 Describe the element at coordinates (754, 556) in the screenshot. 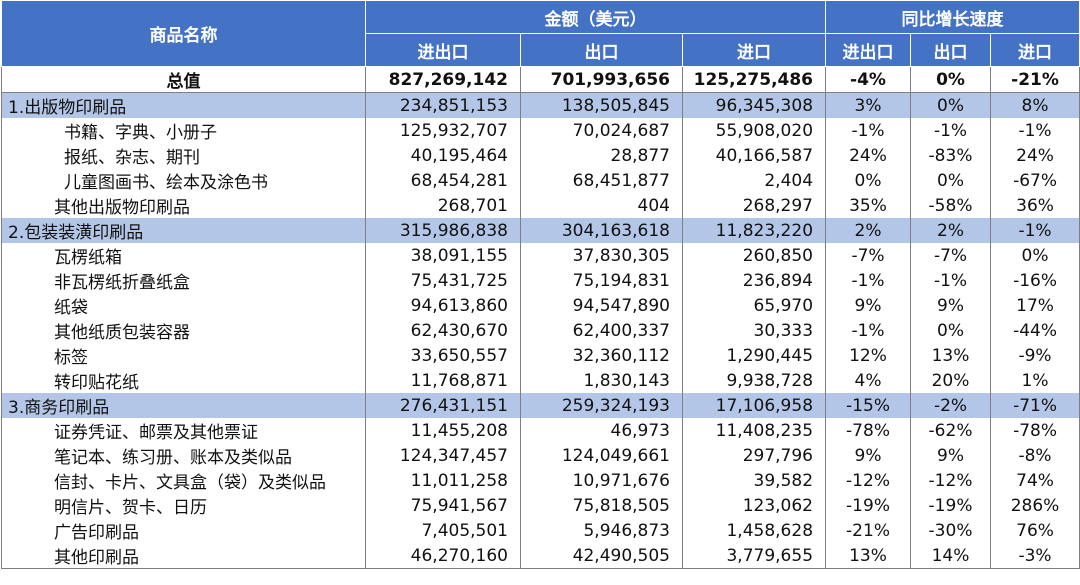

I see `amount-import-cell: 3,779,655` at that location.